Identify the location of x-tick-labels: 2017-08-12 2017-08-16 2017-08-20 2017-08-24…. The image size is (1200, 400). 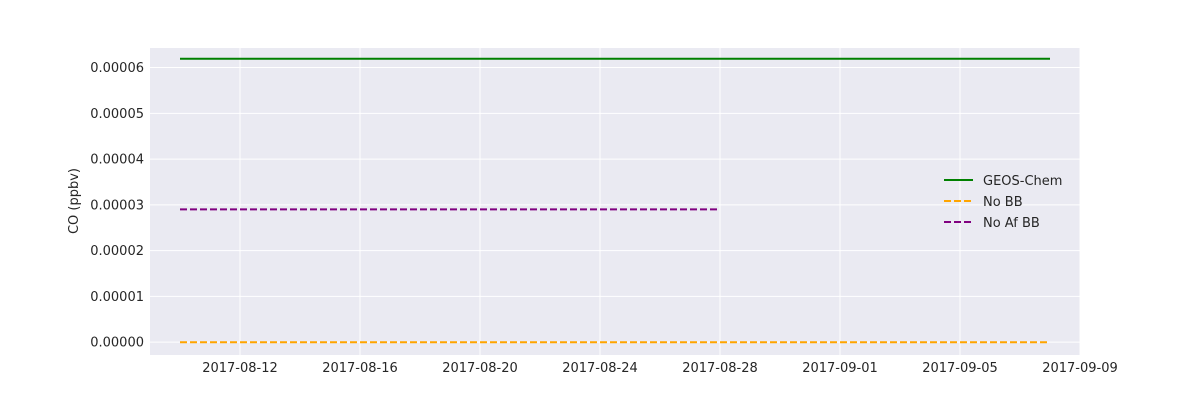
(660, 368).